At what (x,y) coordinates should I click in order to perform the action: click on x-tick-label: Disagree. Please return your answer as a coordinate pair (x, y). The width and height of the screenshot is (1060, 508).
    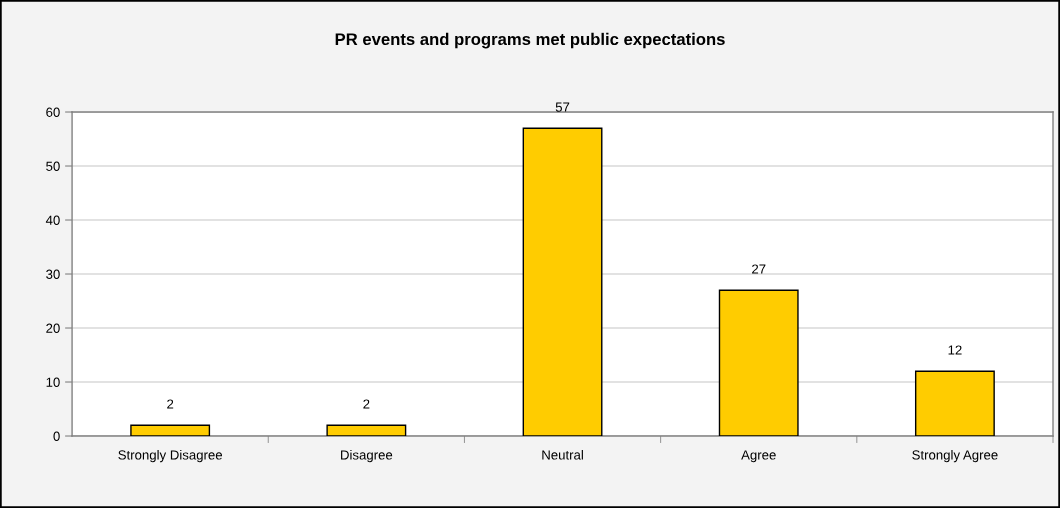
    Looking at the image, I should click on (367, 456).